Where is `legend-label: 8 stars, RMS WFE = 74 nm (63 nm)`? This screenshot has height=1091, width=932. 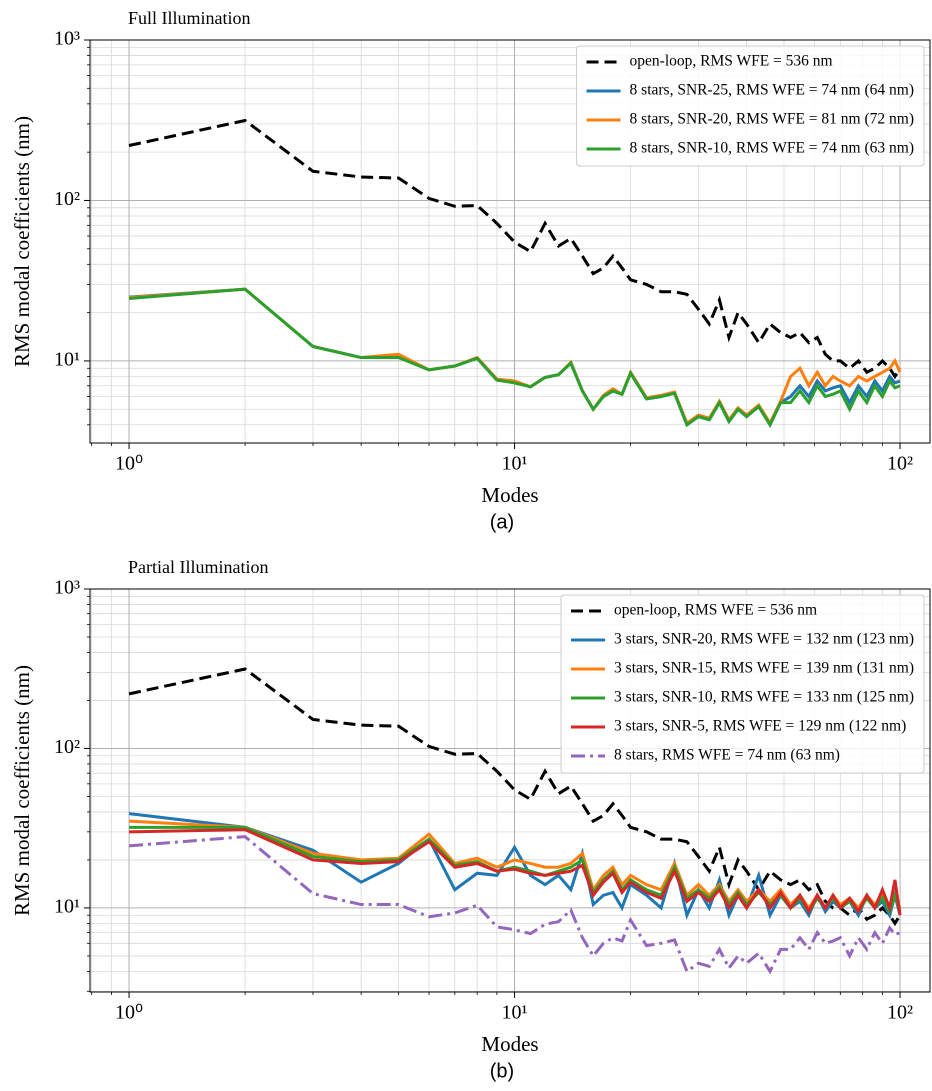 legend-label: 8 stars, RMS WFE = 74 nm (63 nm) is located at coordinates (727, 755).